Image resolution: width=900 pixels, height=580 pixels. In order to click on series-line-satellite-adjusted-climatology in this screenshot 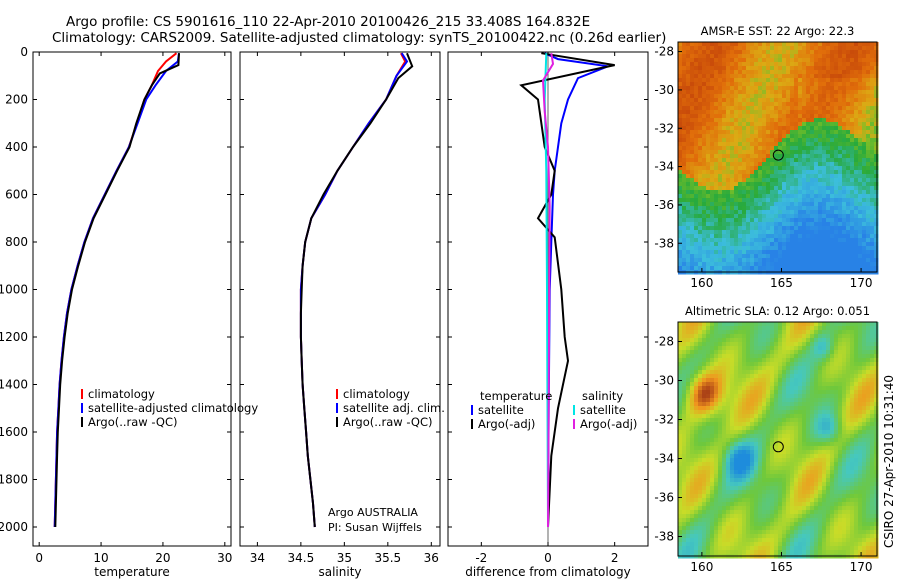, I will do `click(116, 290)`.